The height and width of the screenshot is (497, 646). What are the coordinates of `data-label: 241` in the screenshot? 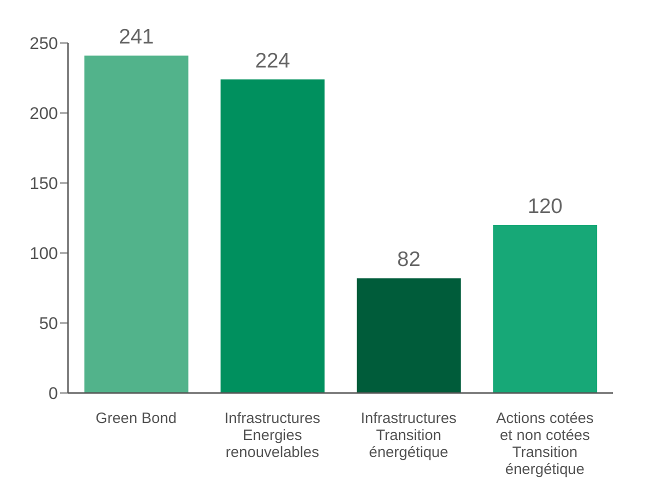 It's located at (136, 37).